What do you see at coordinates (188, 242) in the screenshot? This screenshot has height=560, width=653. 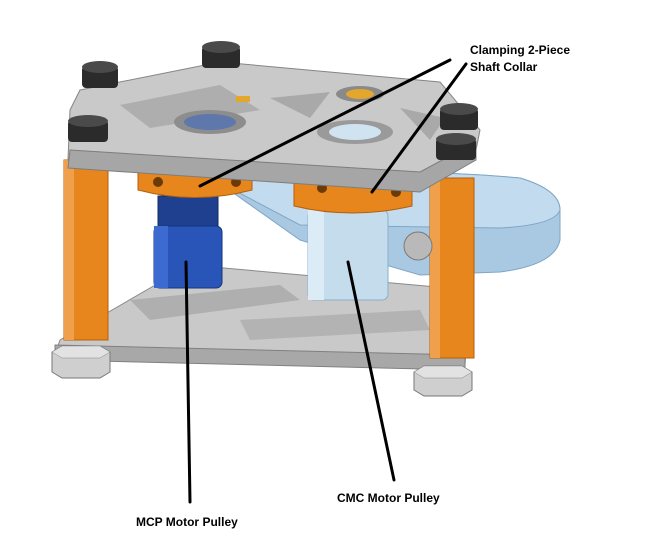 I see `mcp-motor-pulley` at bounding box center [188, 242].